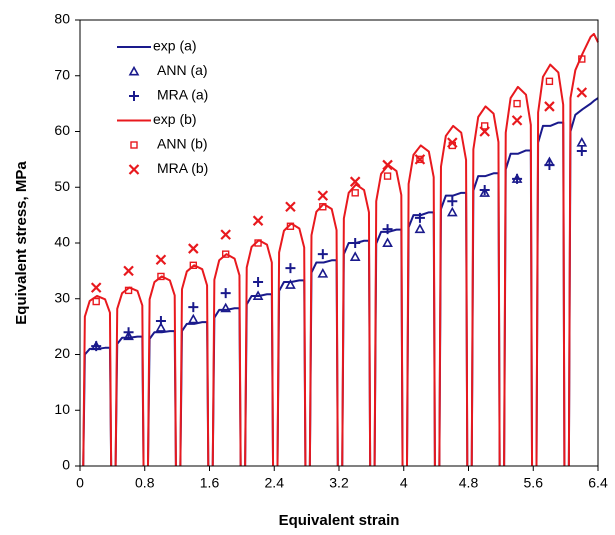 Image resolution: width=615 pixels, height=535 pixels. I want to click on x-tick-label: 1.6, so click(210, 483).